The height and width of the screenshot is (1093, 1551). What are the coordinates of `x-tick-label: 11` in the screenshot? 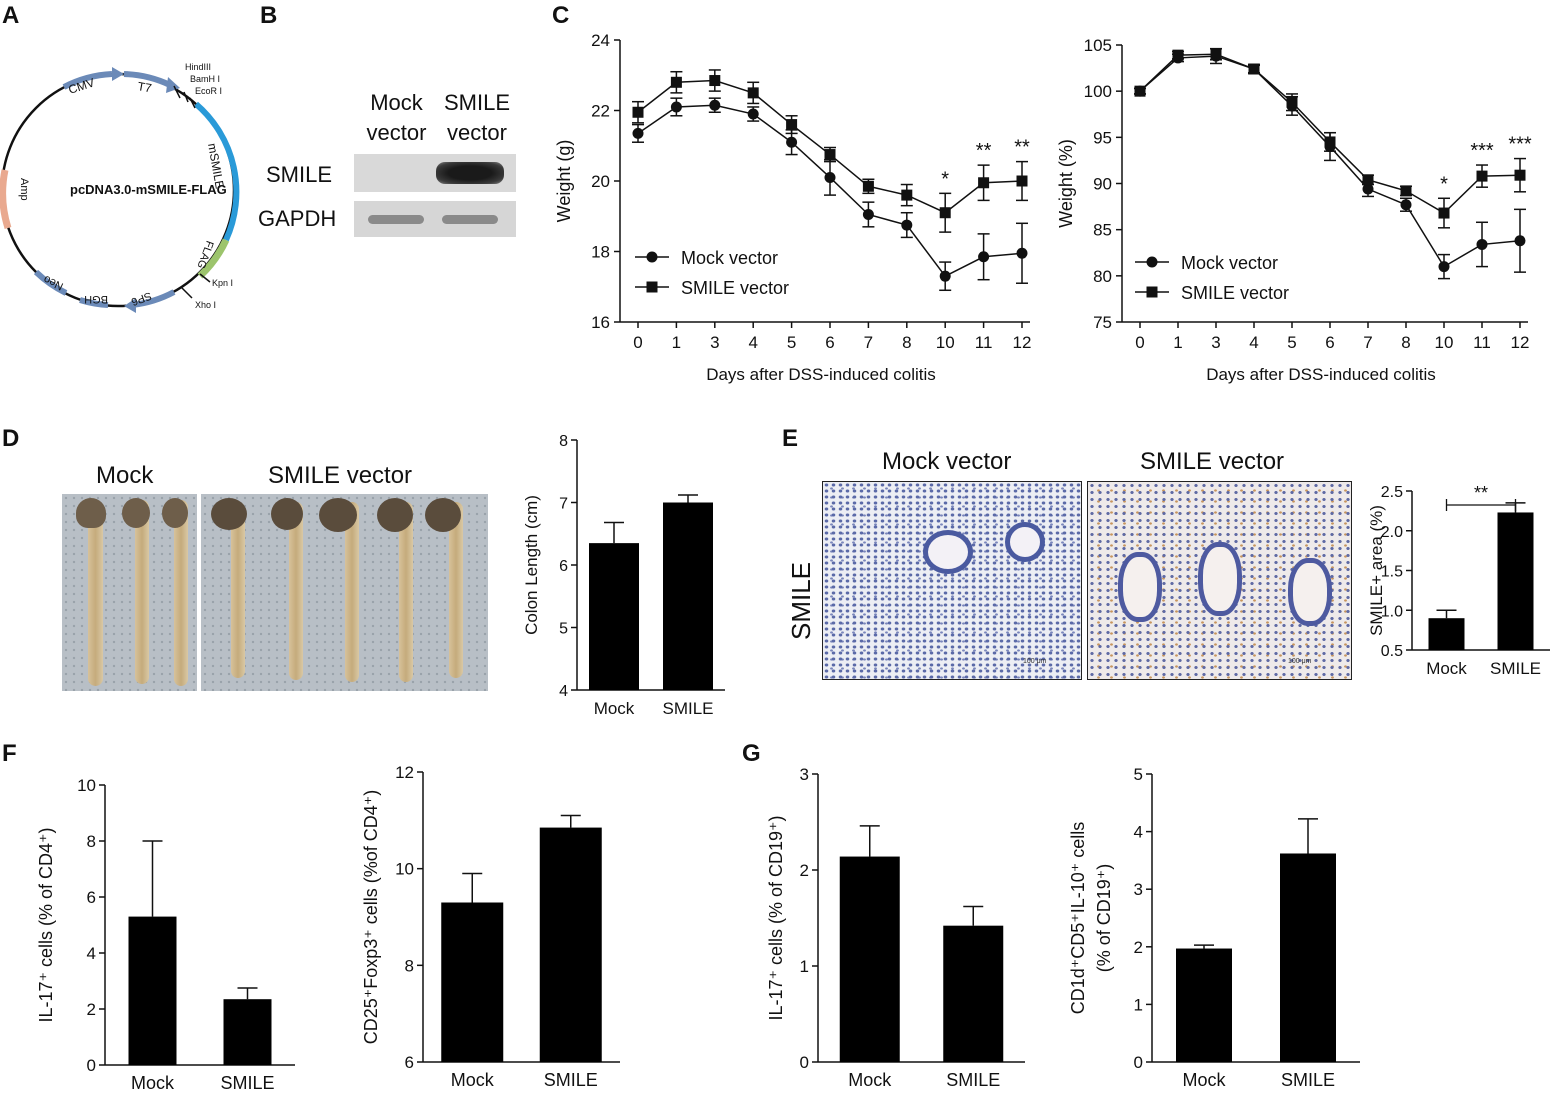 It's located at (1482, 342).